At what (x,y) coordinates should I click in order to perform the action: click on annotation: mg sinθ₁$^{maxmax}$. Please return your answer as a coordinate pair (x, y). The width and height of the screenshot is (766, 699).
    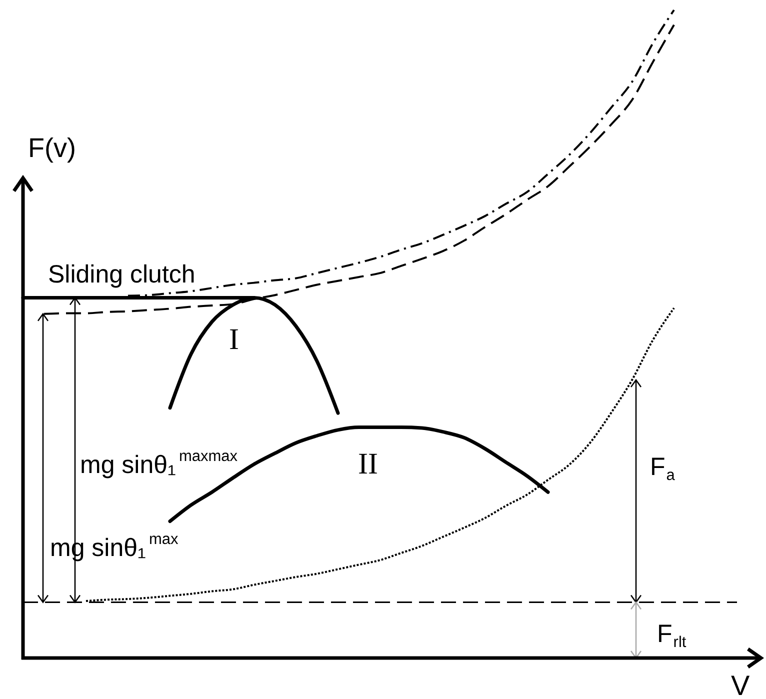
    Looking at the image, I should click on (159, 463).